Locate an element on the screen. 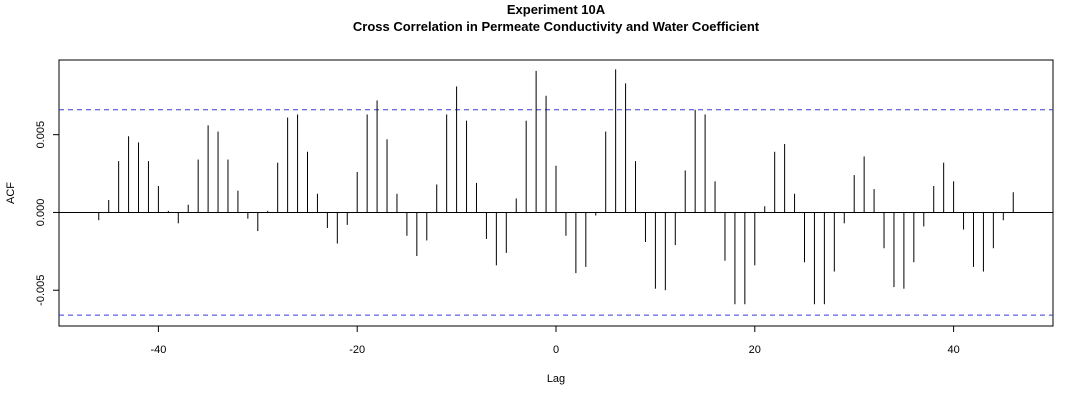 The width and height of the screenshot is (1083, 400). x-axis-label: Lag is located at coordinates (556, 379).